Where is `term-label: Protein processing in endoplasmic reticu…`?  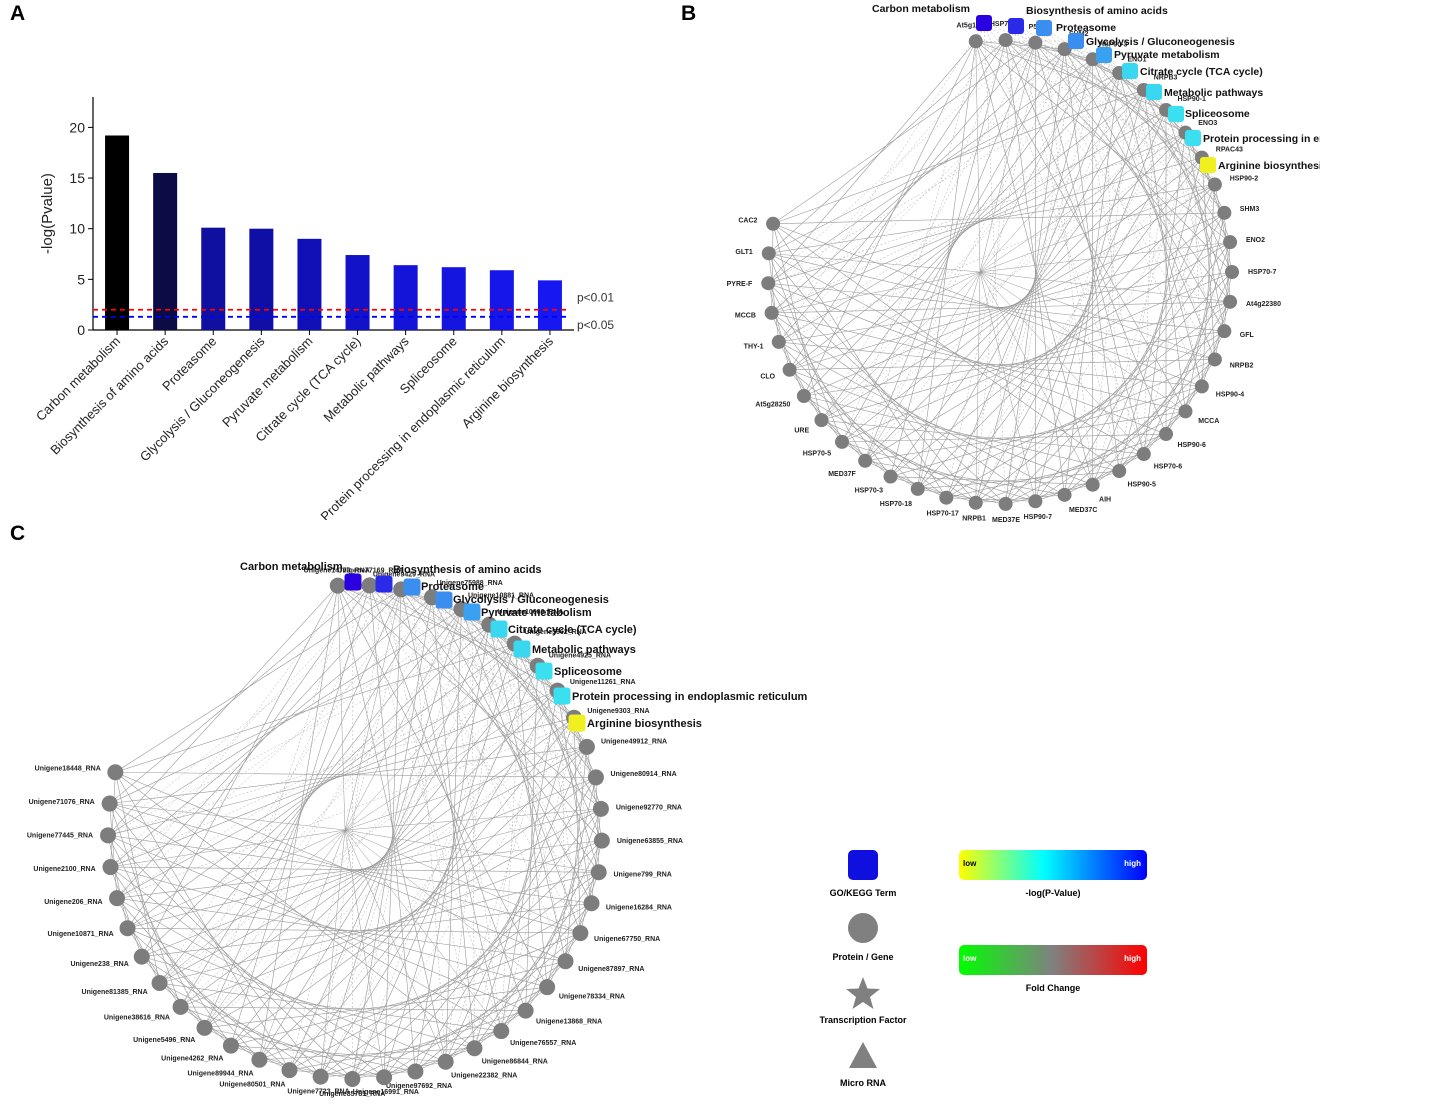
term-label: Protein processing in endoplasmic reticu… is located at coordinates (1261, 139).